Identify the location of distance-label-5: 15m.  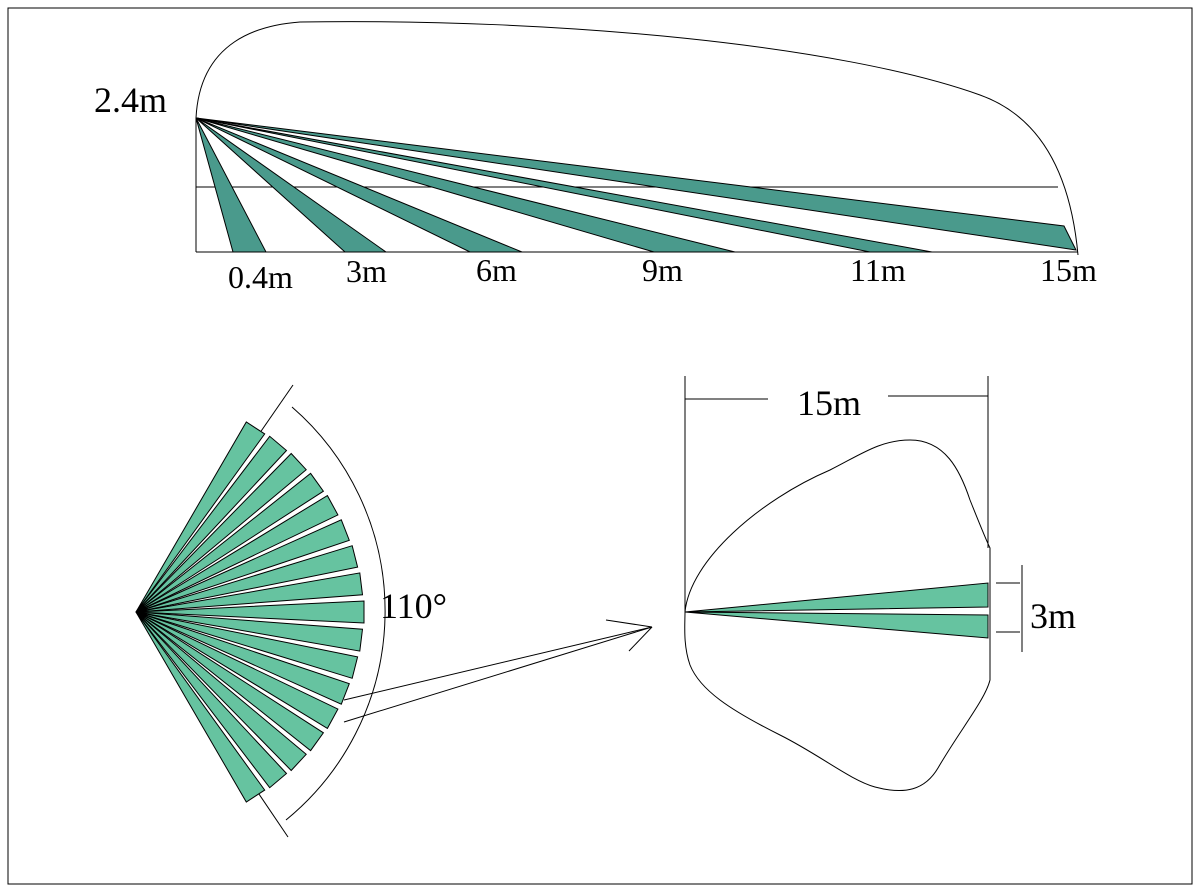
(1068, 270).